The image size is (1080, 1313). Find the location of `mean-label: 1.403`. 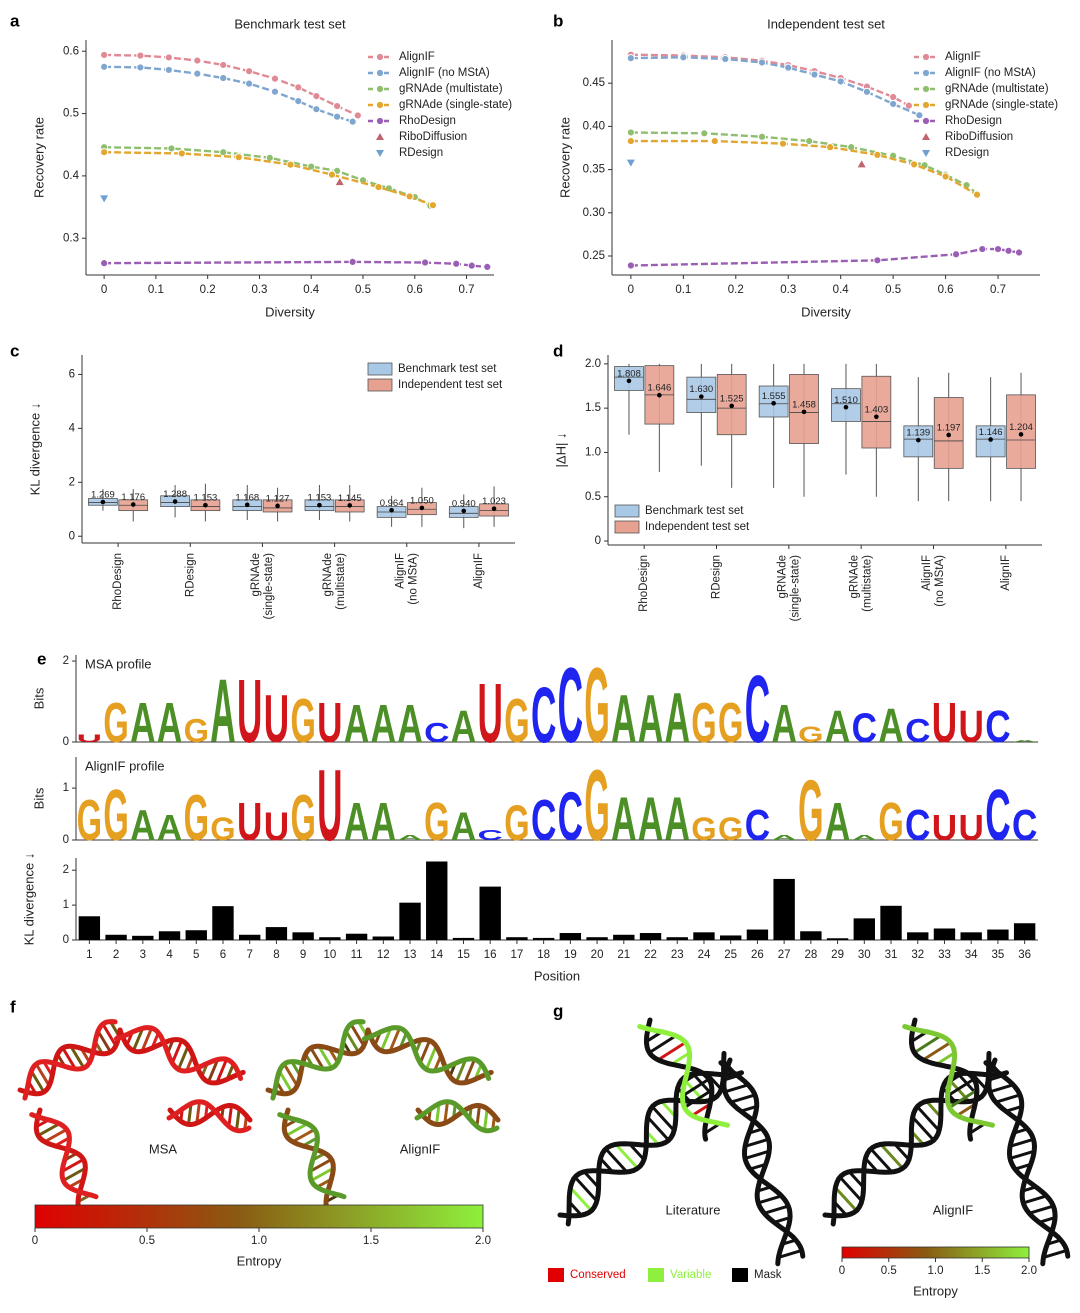

mean-label: 1.403 is located at coordinates (876, 409).